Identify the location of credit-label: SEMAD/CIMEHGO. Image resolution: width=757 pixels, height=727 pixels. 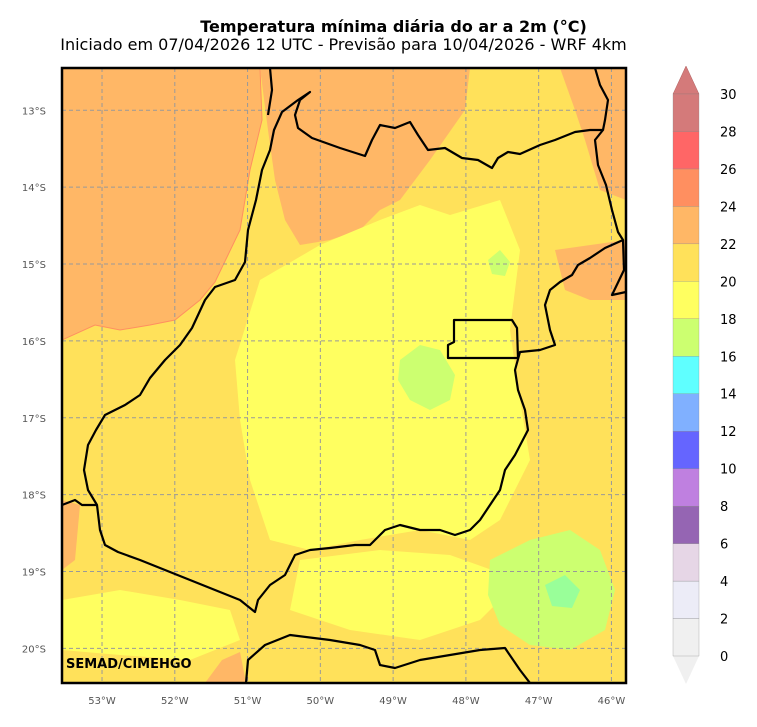
(129, 664).